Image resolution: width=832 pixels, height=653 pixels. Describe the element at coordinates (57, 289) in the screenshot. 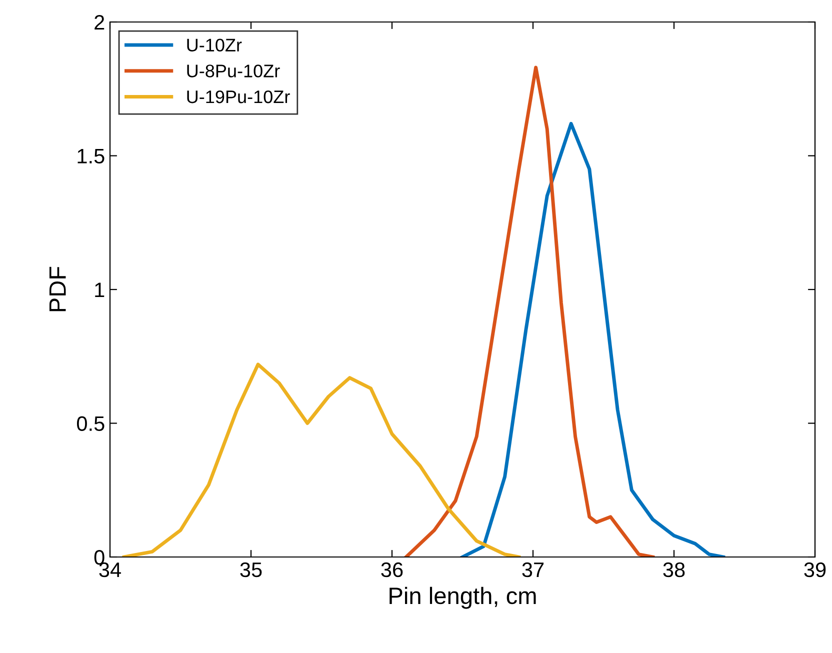

I see `y-axis-title: PDF` at that location.